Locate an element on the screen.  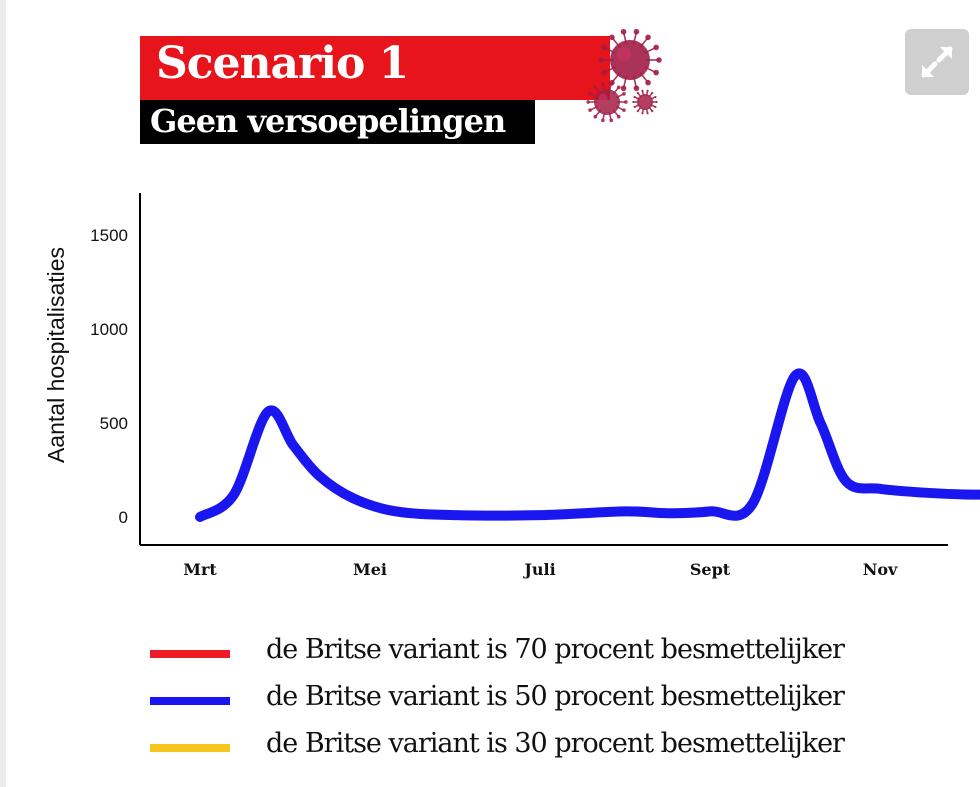
image-frame-left is located at coordinates (3, 393).